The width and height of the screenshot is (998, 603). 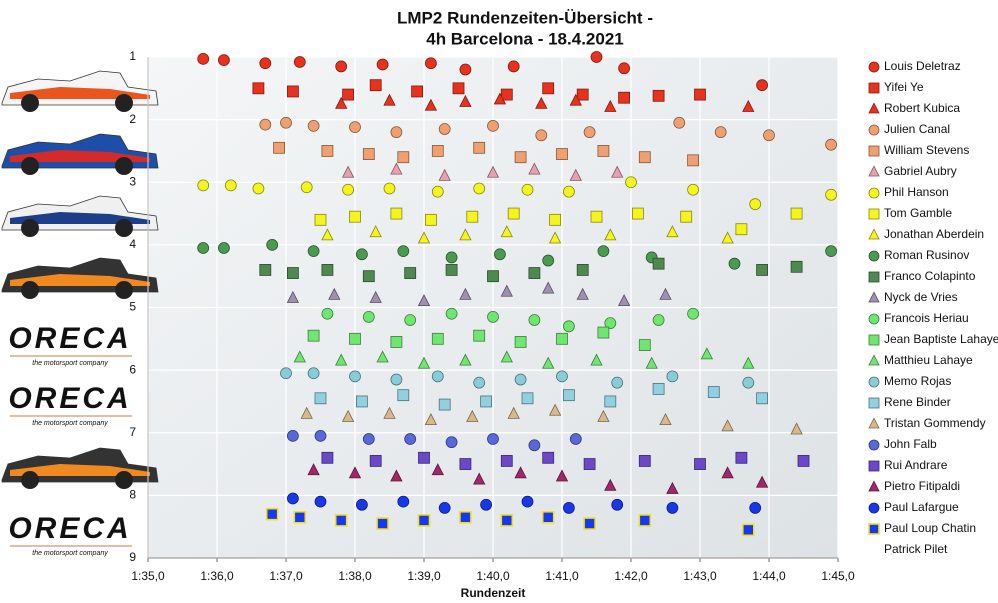 What do you see at coordinates (930, 528) in the screenshot?
I see `legend-label: Paul Loup Chatin` at bounding box center [930, 528].